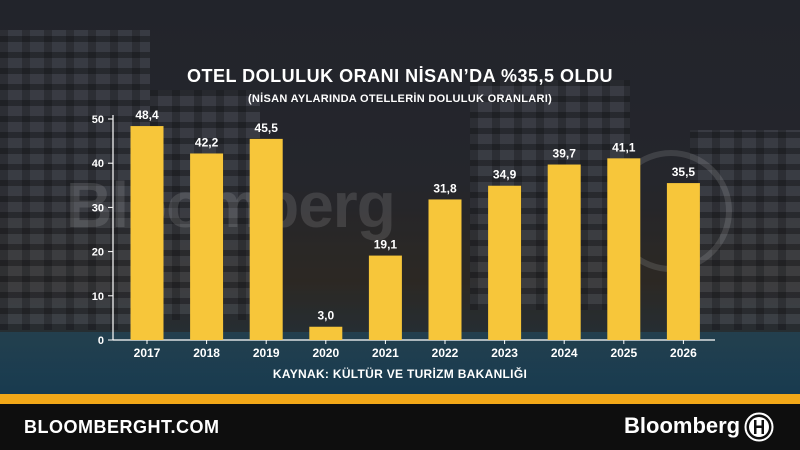 This screenshot has width=800, height=450. What do you see at coordinates (325, 353) in the screenshot?
I see `x-tick-label-2020: 2020` at bounding box center [325, 353].